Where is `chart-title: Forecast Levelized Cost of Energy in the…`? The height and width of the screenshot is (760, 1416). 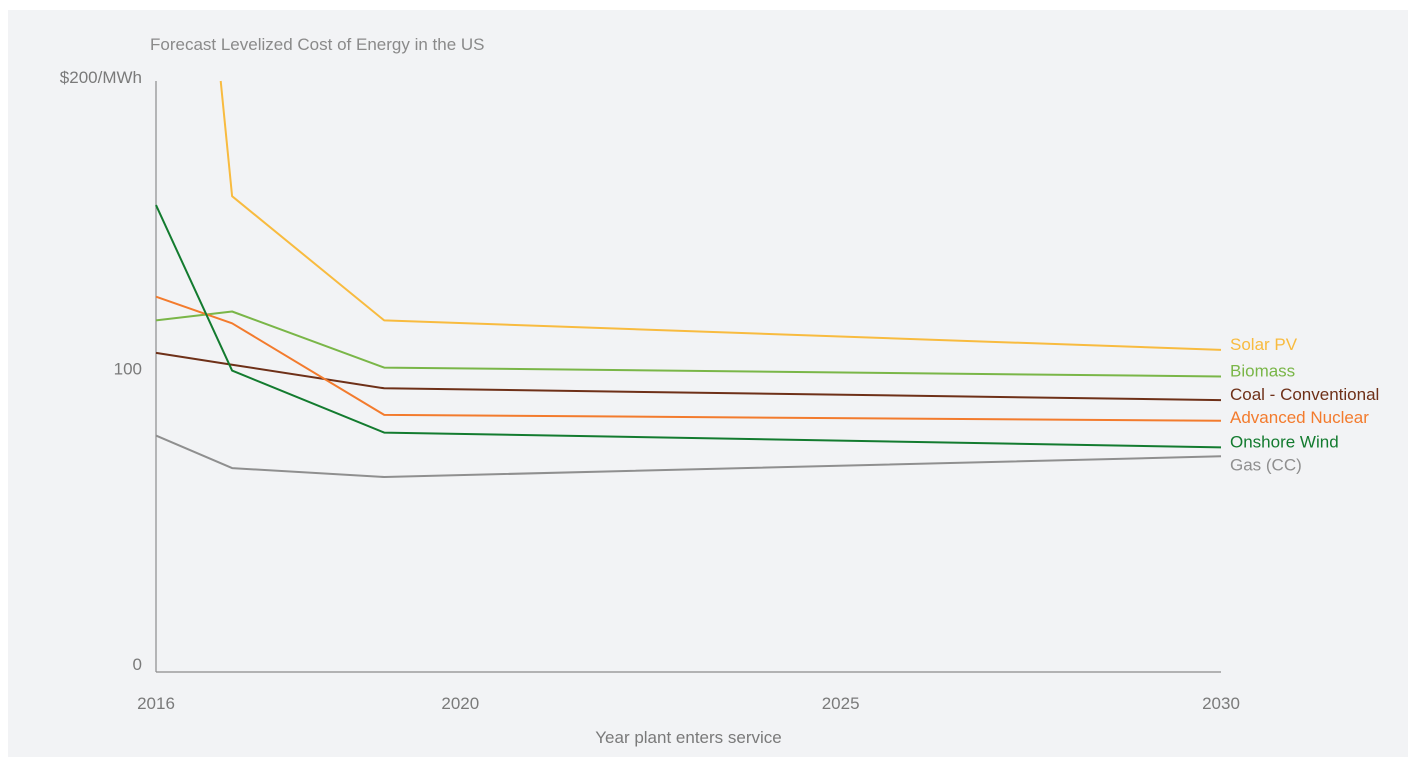
chart-title: Forecast Levelized Cost of Energy in the… is located at coordinates (317, 44).